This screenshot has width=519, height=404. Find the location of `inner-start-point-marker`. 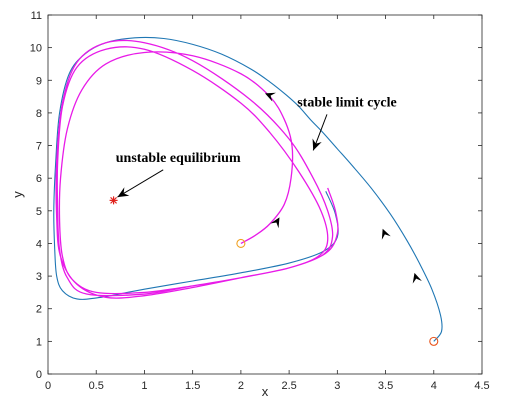

inner-start-point-marker is located at coordinates (241, 243).